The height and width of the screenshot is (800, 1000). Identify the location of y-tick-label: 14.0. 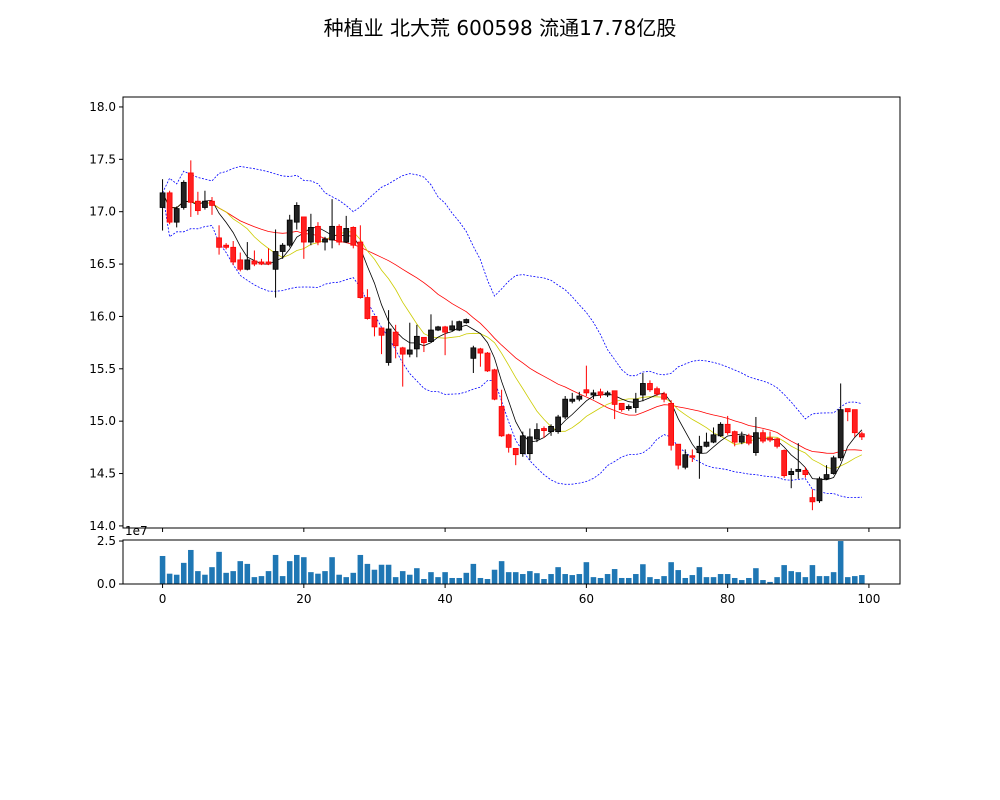
(102, 526).